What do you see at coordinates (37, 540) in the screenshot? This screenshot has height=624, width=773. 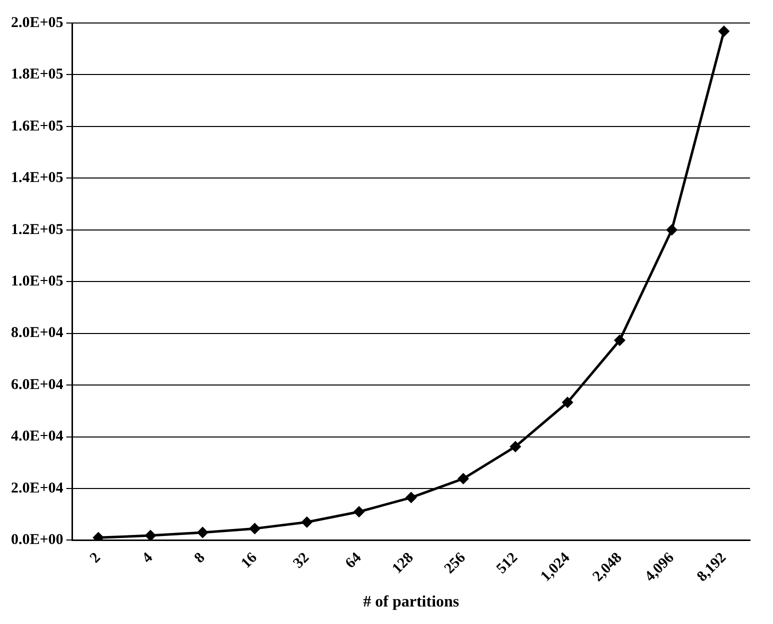 I see `y-tick-label: 0.0E+00` at bounding box center [37, 540].